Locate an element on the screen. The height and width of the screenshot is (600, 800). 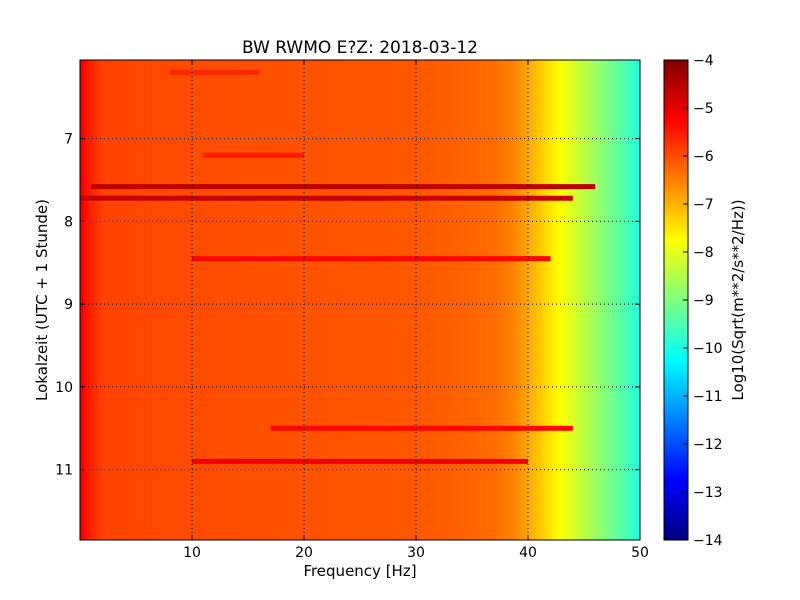
colorbar-tick-label: −13 is located at coordinates (708, 493).